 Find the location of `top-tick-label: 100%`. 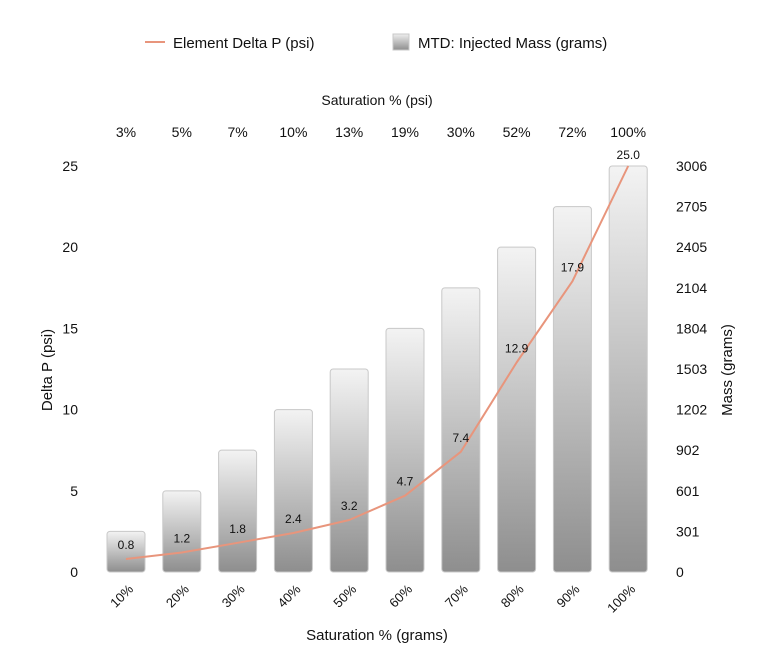

top-tick-label: 100% is located at coordinates (628, 132).